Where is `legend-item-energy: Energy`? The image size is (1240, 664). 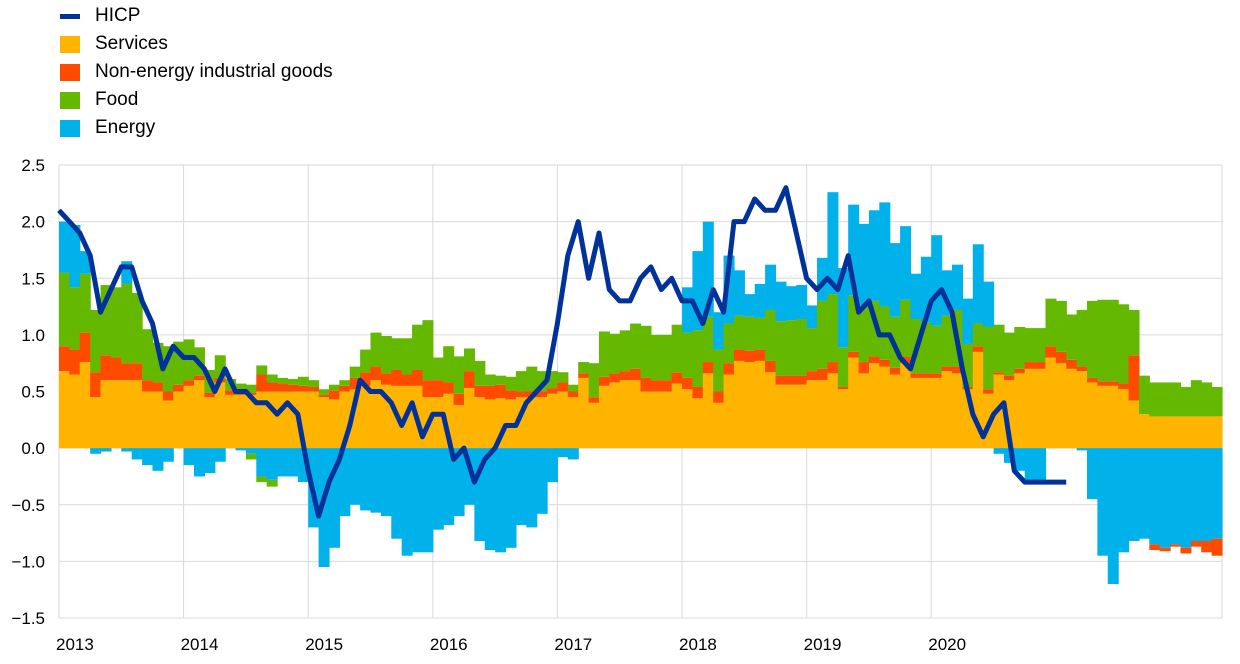 legend-item-energy: Energy is located at coordinates (196, 128).